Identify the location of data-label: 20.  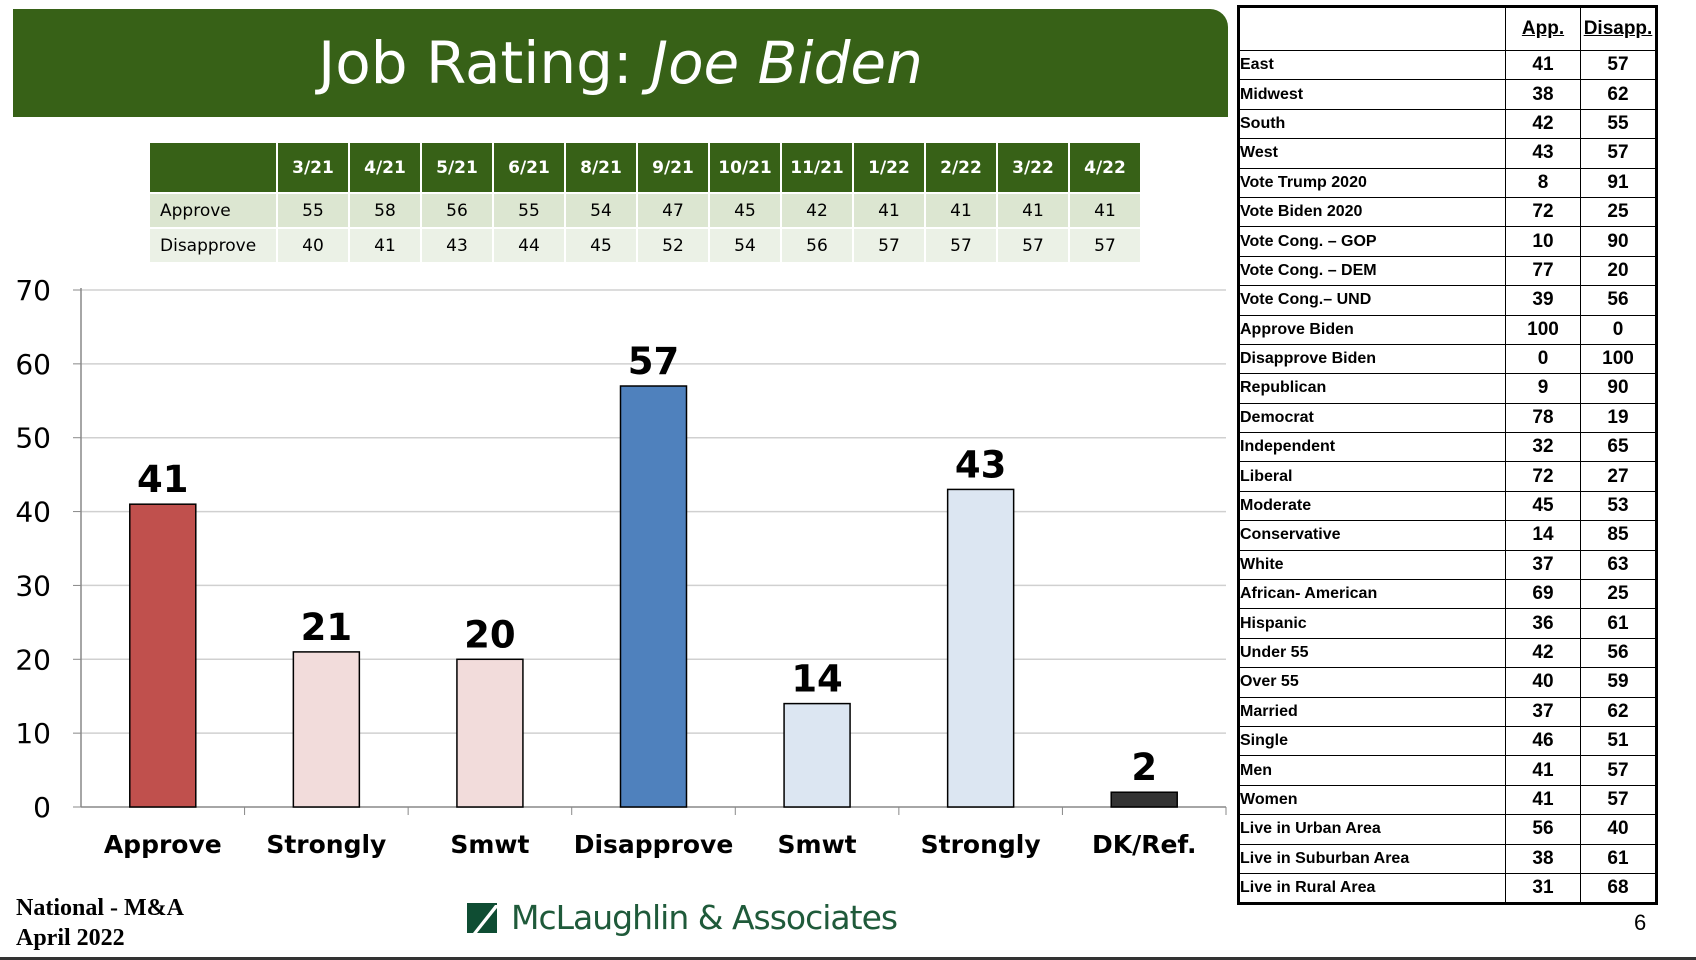
(490, 634).